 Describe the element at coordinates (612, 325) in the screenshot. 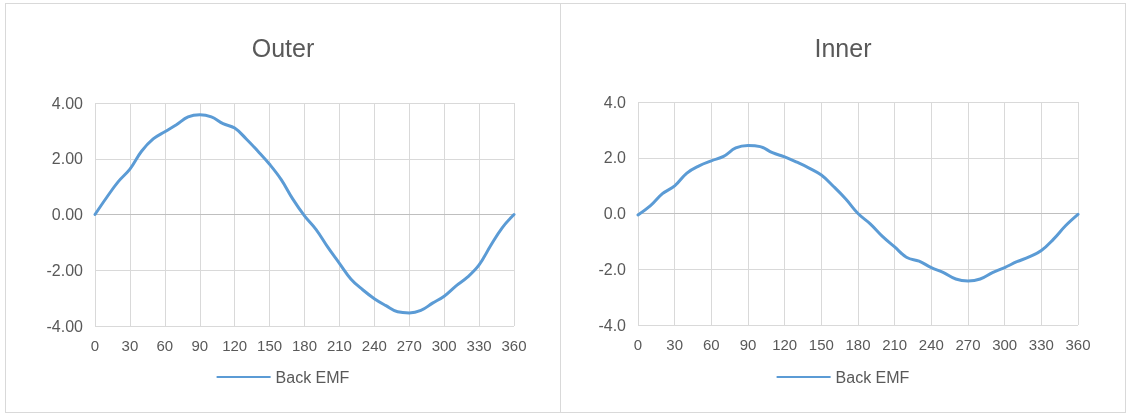

I see `y-tick-label: -4.0` at that location.